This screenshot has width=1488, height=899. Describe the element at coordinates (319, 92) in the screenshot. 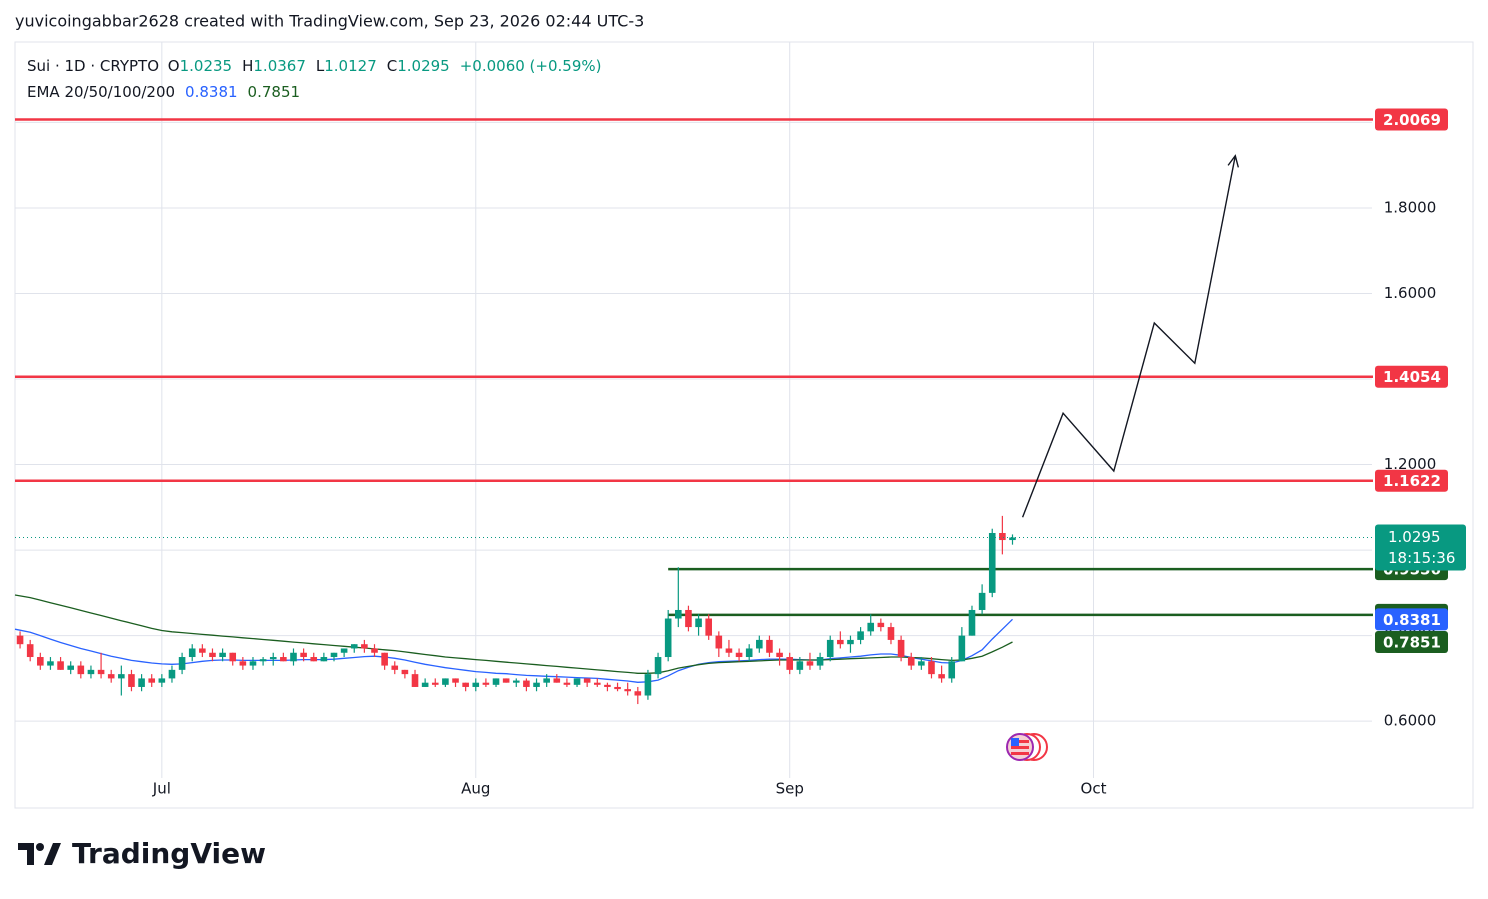

I see `indicator-row: EMA 20/50/100/200 0.8381 0.7851` at that location.